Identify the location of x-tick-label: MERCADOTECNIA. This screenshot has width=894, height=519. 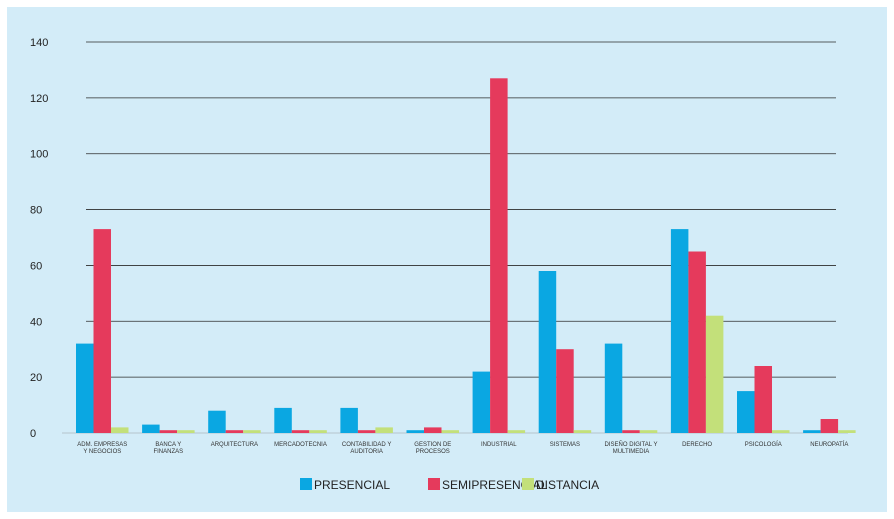
(300, 445).